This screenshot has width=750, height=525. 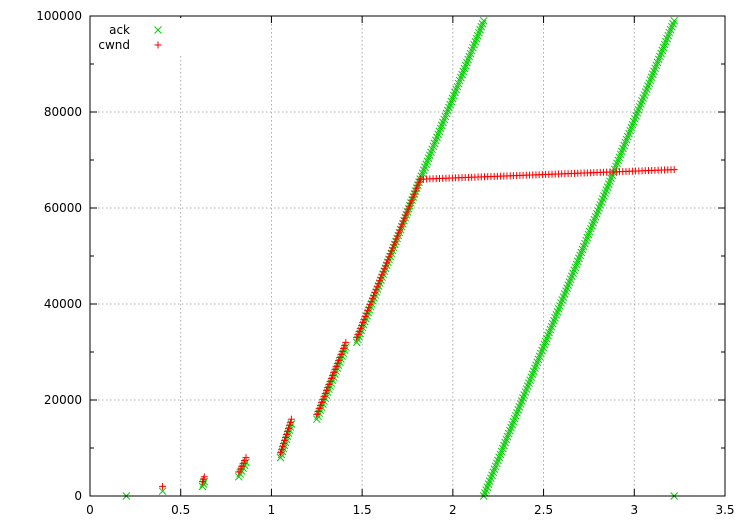 I want to click on y-tick-label: 0, so click(x=78, y=496).